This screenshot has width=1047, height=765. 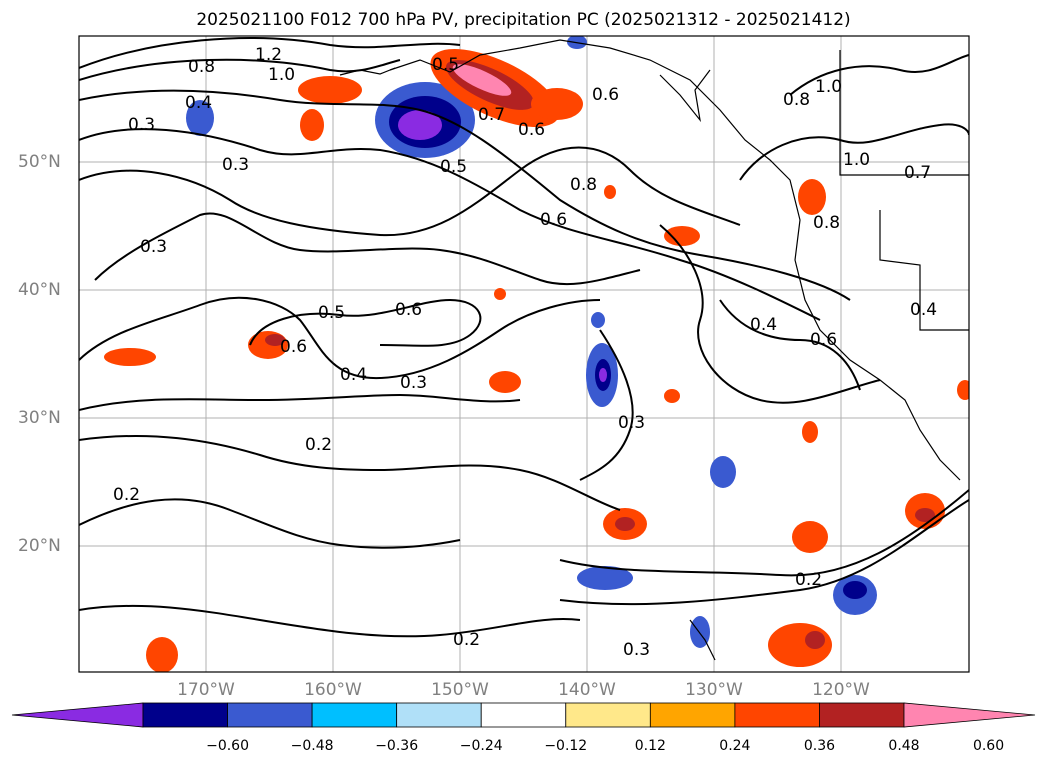 I want to click on lat-label: 50°N, so click(x=39, y=162).